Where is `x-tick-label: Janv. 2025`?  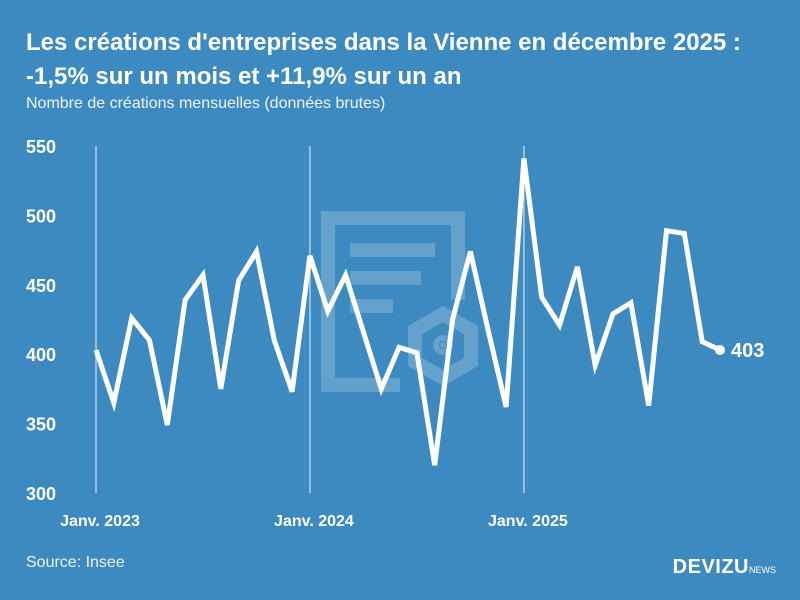
x-tick-label: Janv. 2025 is located at coordinates (528, 521).